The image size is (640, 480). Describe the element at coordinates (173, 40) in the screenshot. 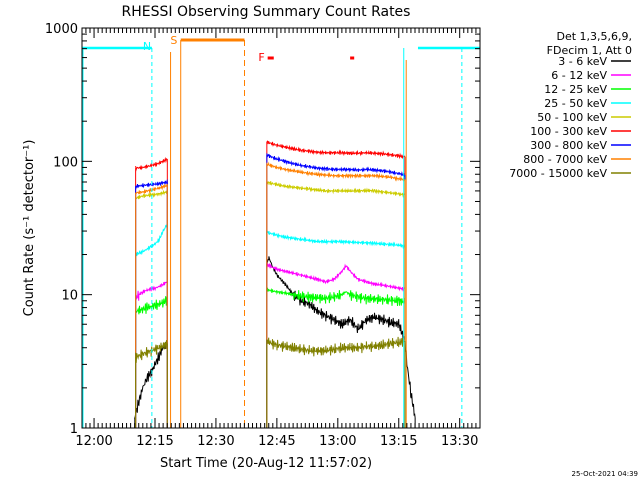

I see `saa-flag-label: S` at that location.